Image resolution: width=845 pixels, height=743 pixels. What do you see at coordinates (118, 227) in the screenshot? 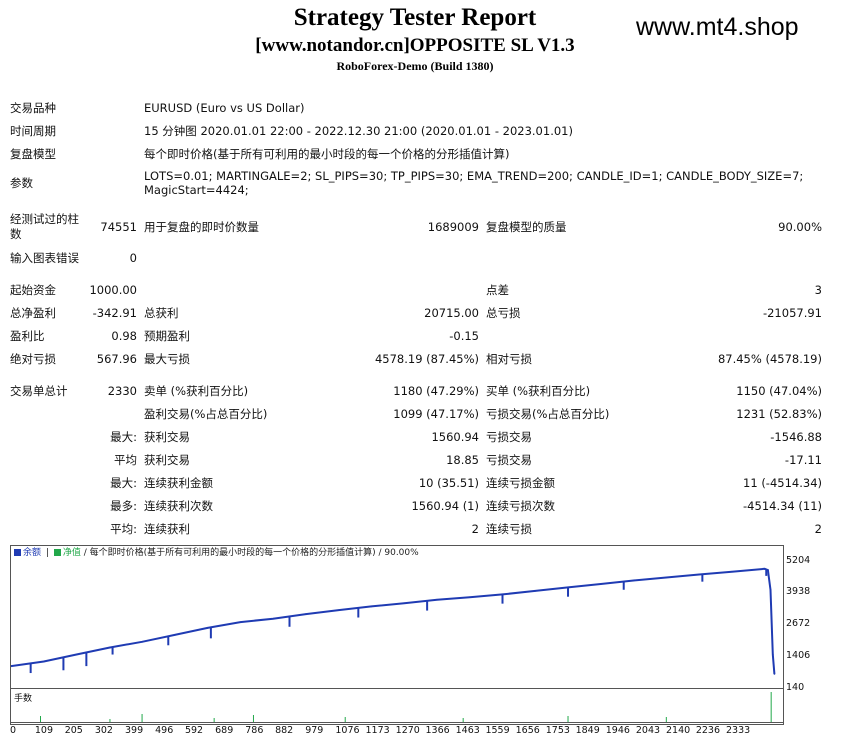
I see `tested-bars-value: 74551` at bounding box center [118, 227].